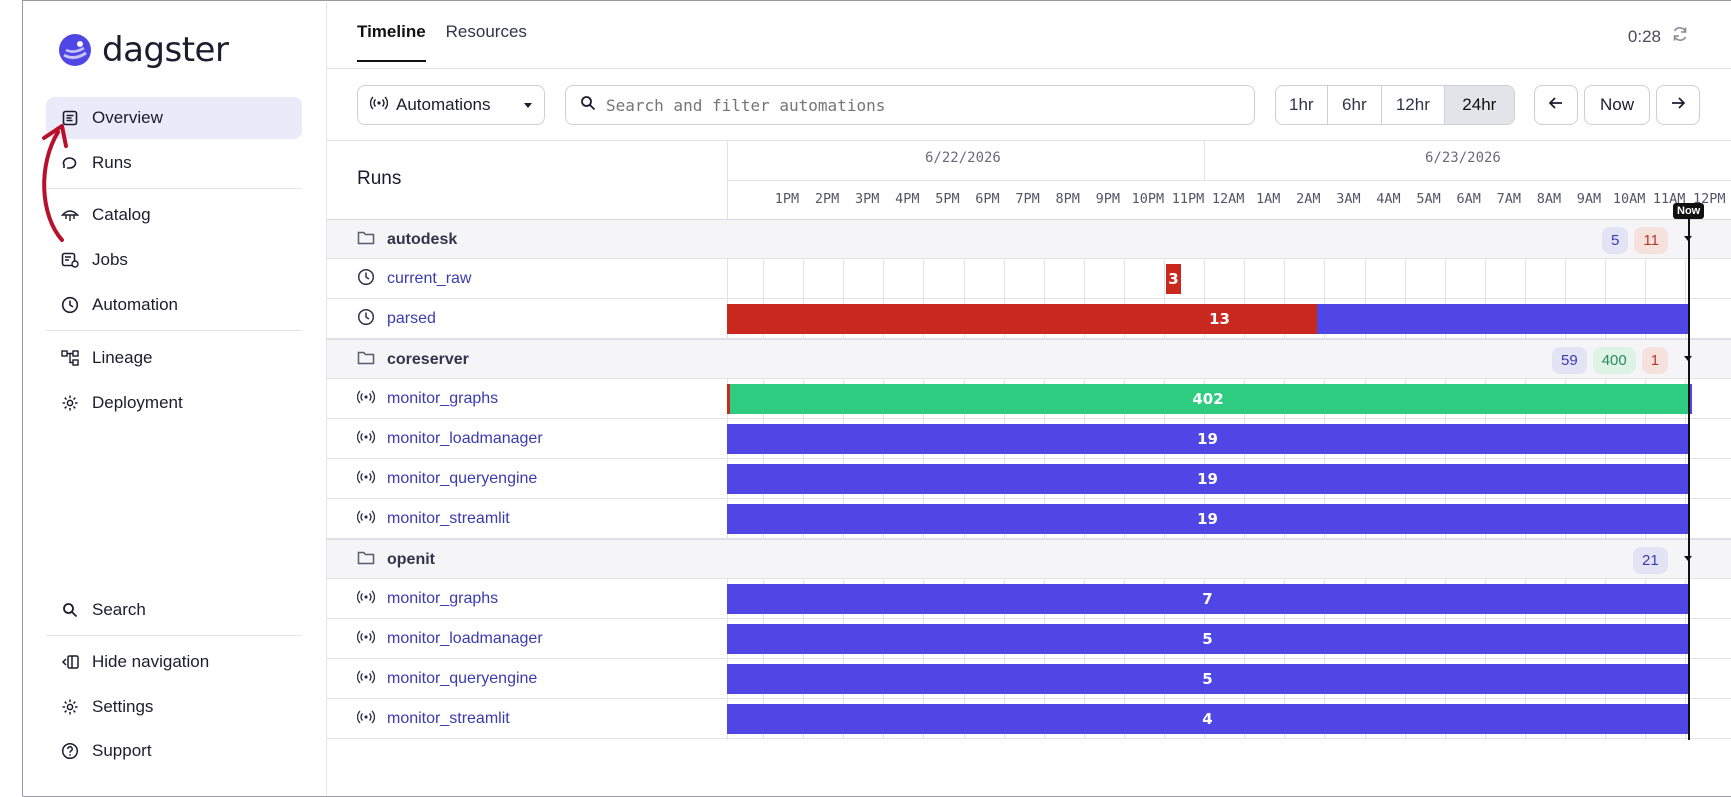 The height and width of the screenshot is (797, 1731). Describe the element at coordinates (407, 240) in the screenshot. I see `group-label: autodesk` at that location.